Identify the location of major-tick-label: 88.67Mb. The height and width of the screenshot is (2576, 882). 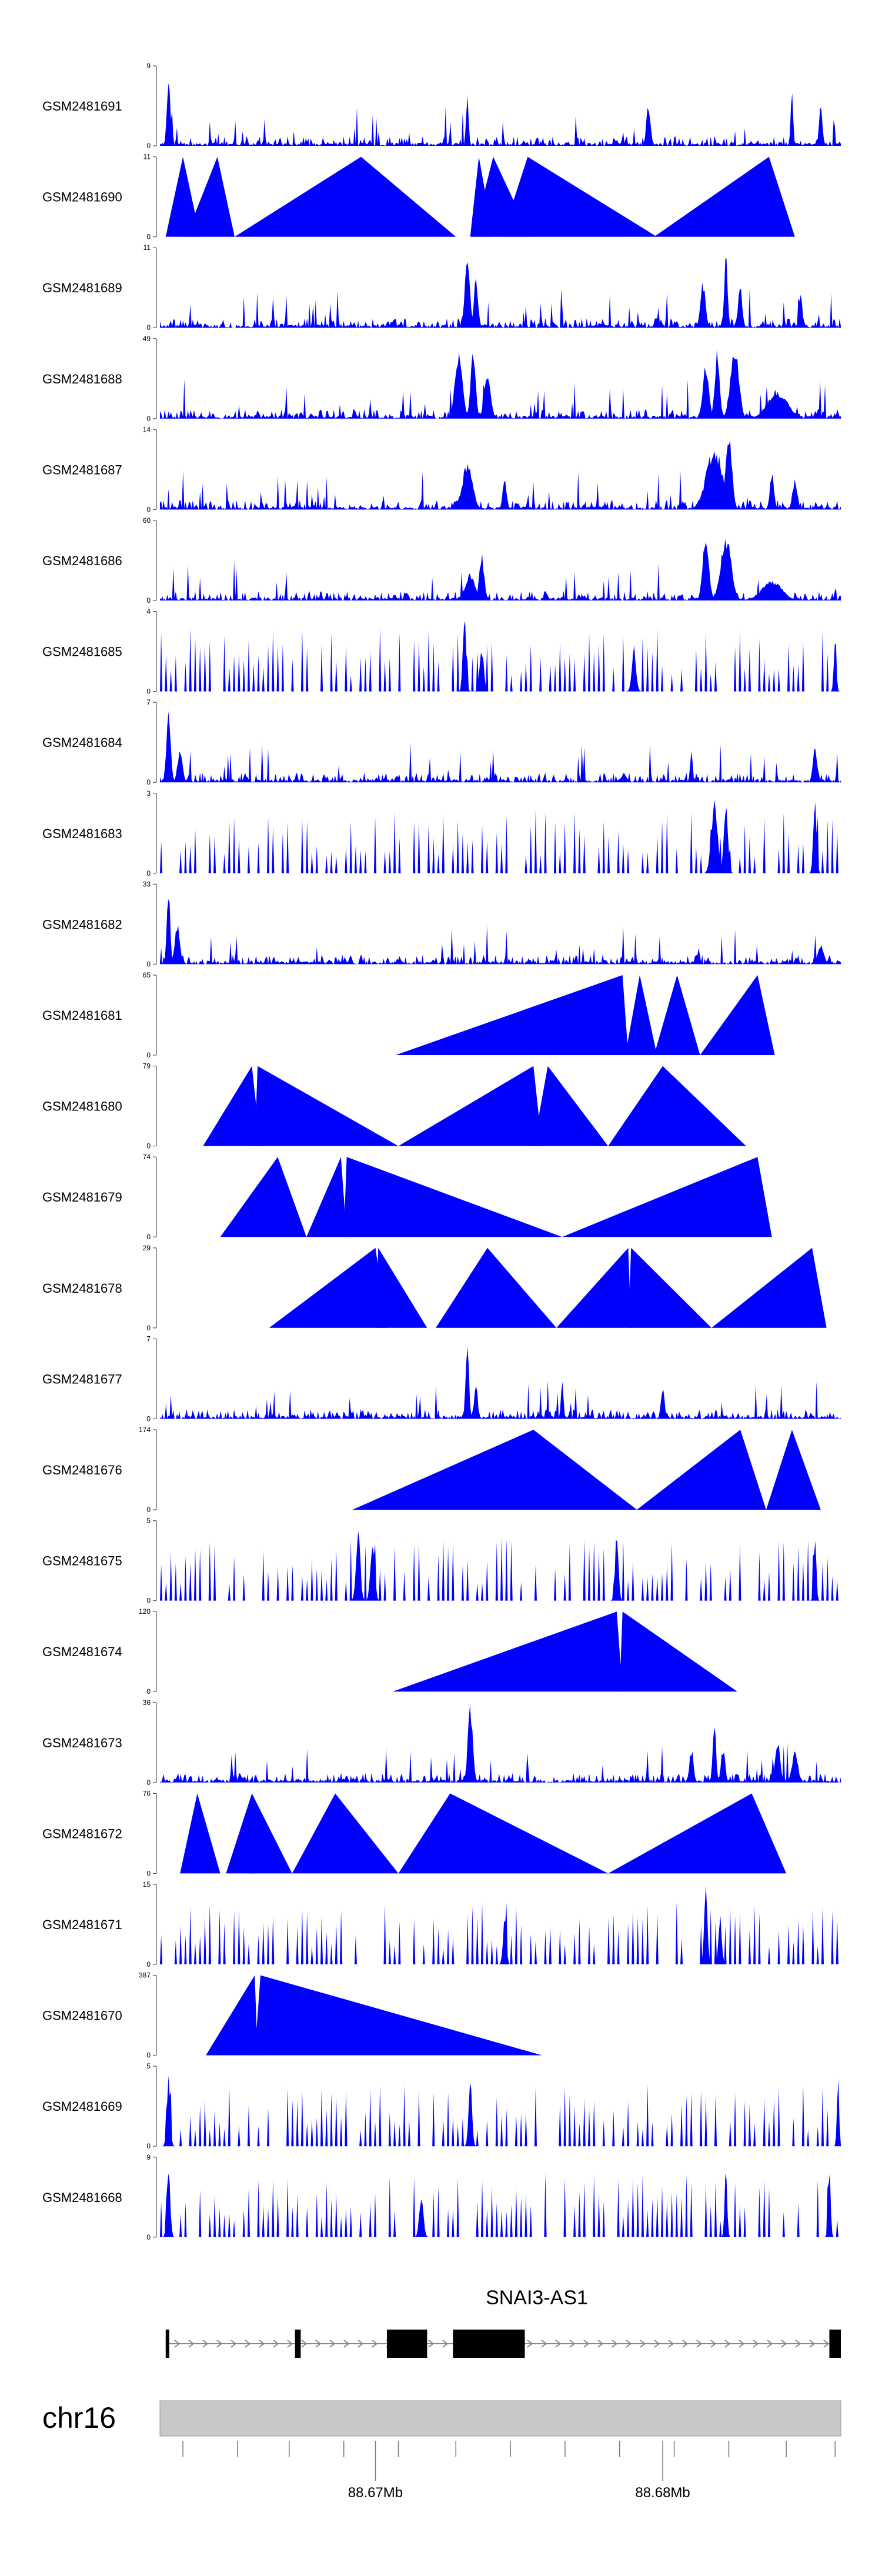
(375, 2493).